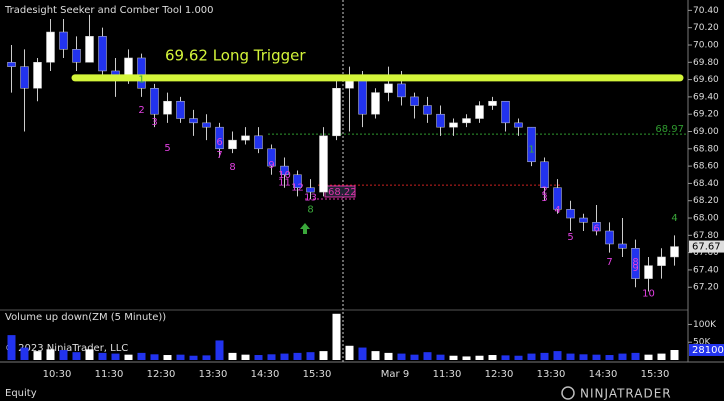  Describe the element at coordinates (635, 268) in the screenshot. I see `count-label: 9` at that location.